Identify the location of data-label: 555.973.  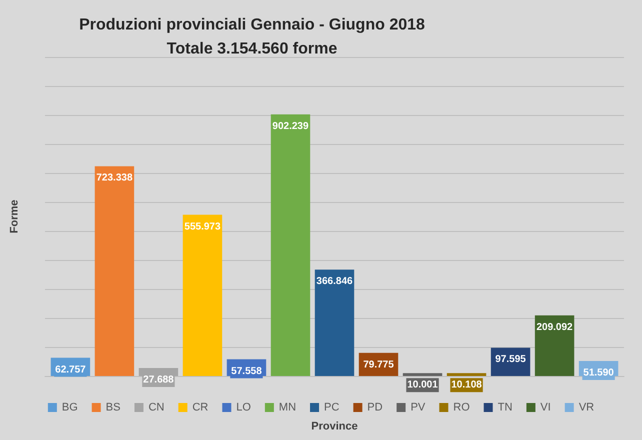
(202, 226).